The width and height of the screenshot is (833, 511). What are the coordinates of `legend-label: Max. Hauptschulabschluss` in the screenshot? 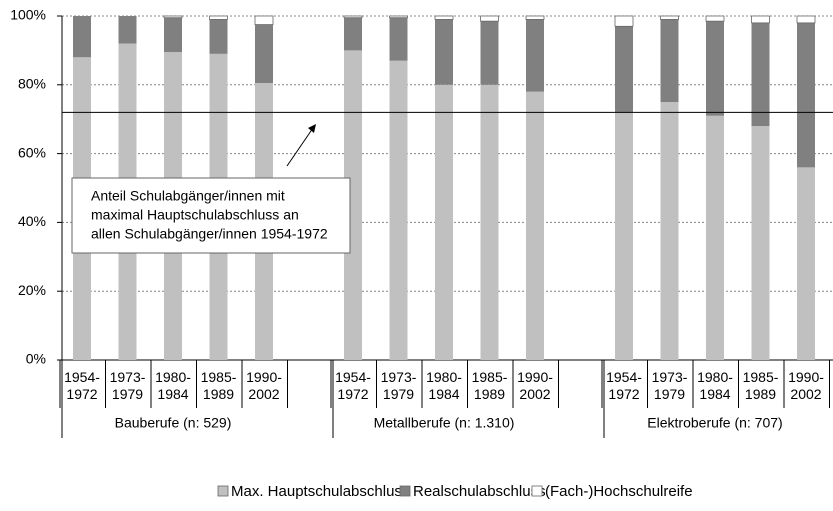 It's located at (320, 491).